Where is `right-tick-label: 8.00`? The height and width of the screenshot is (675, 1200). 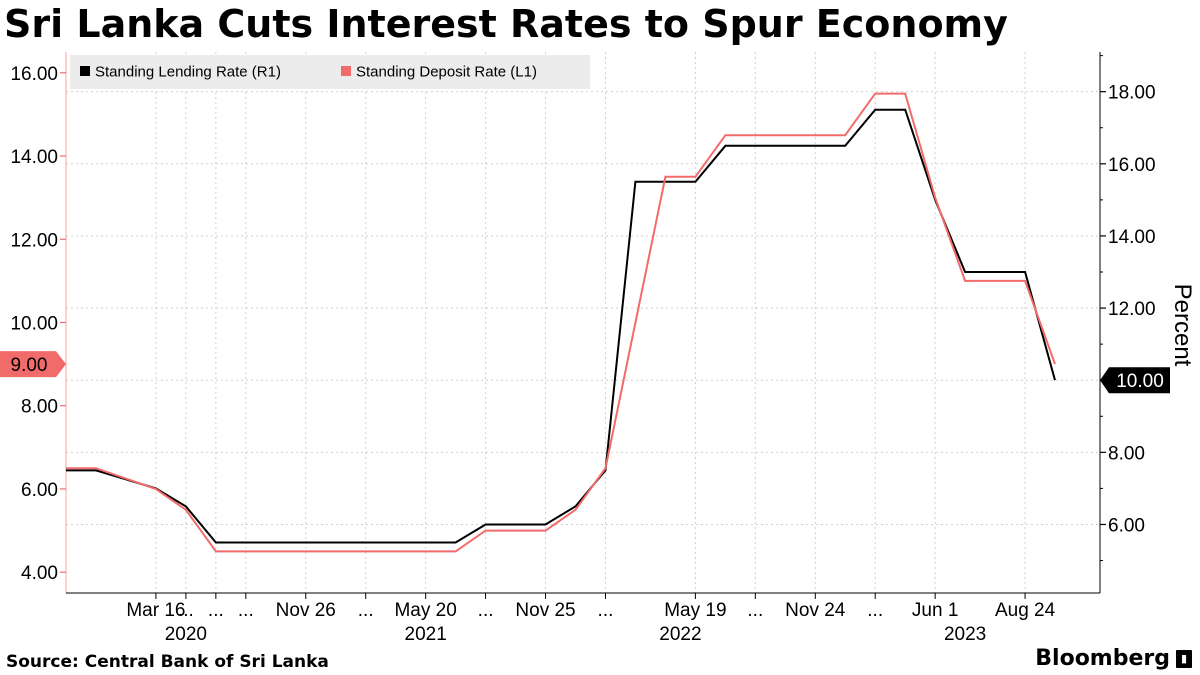 right-tick-label: 8.00 is located at coordinates (1126, 453).